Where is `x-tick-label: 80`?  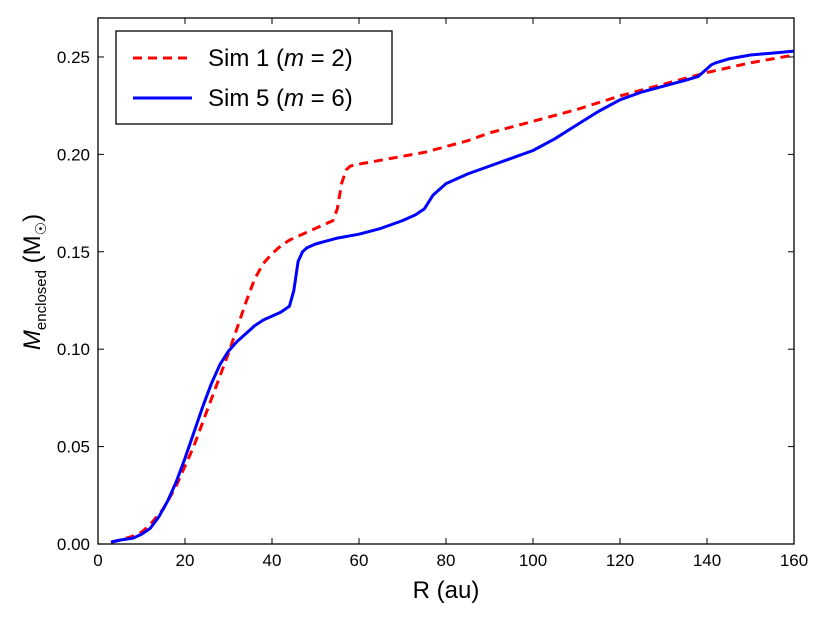
x-tick-label: 80 is located at coordinates (446, 560).